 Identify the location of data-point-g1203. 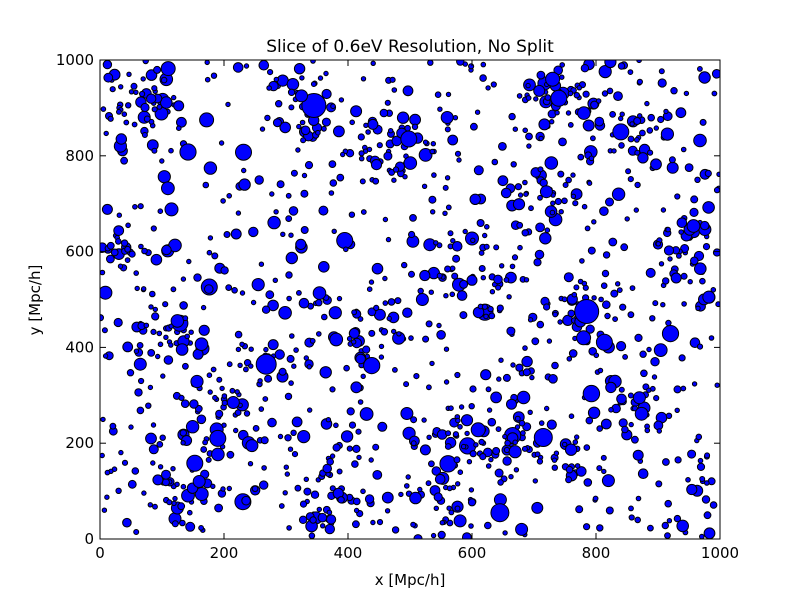
(623, 307).